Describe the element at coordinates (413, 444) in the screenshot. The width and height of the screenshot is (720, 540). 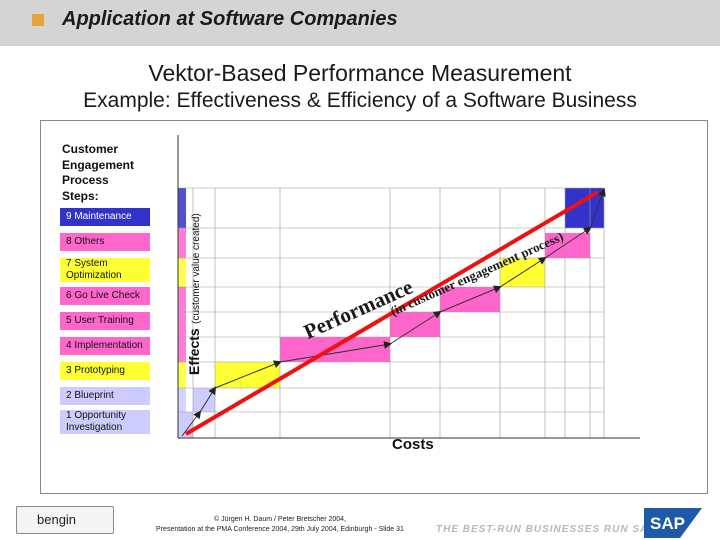
I see `x-axis-label: Costs` at that location.